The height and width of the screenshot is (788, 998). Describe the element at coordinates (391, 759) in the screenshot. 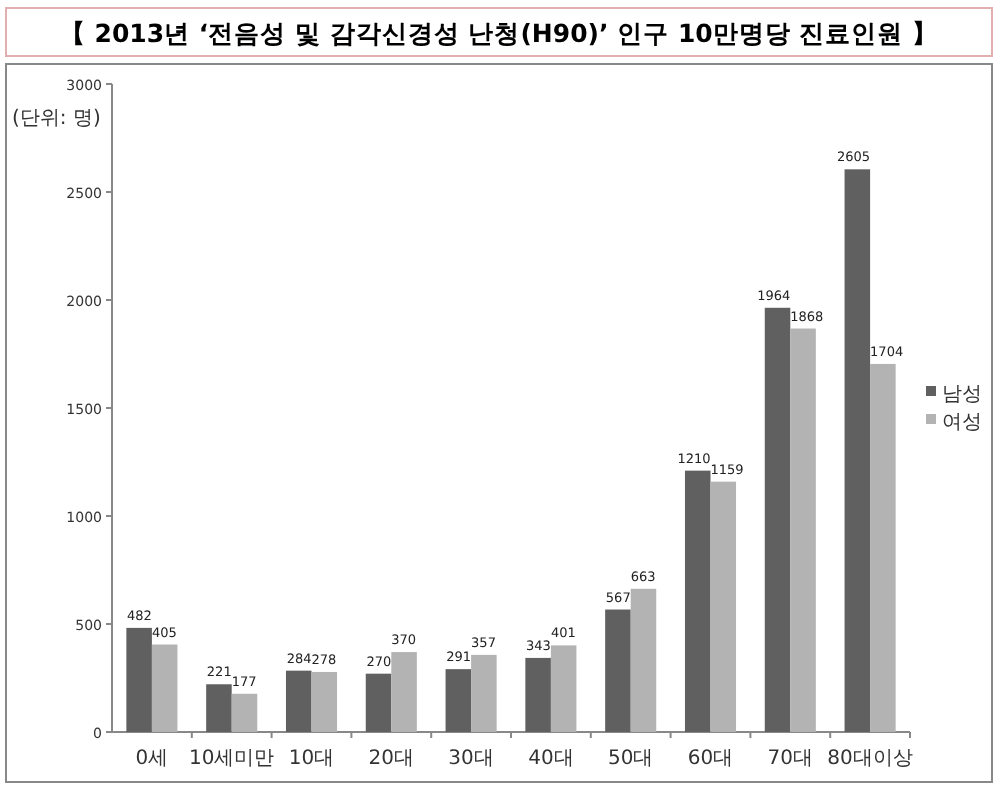

I see `x-tick-label: 20대` at that location.